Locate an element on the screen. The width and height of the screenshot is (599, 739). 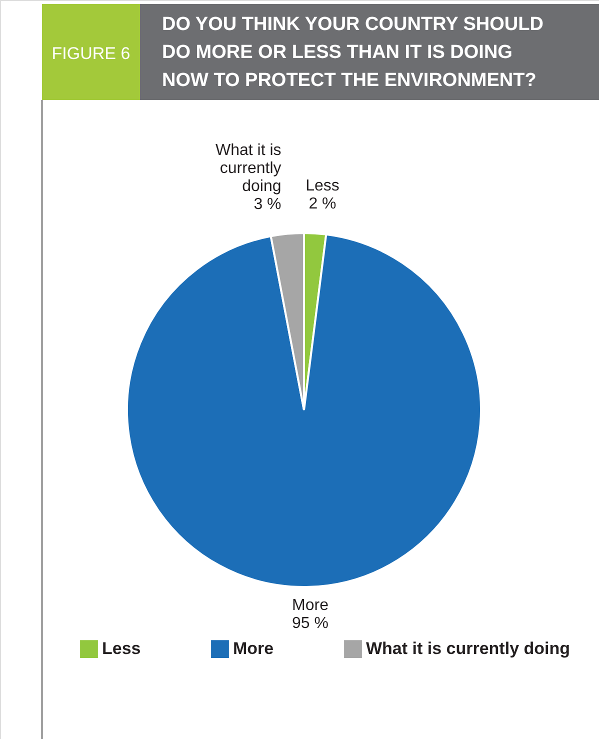
slice-label: What it is currently doing is located at coordinates (248, 168).